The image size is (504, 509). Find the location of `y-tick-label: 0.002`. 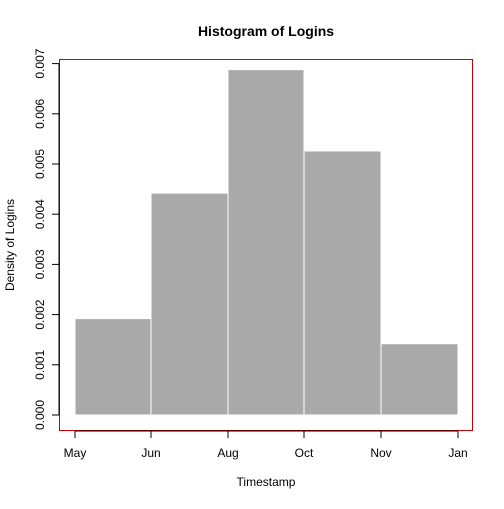

y-tick-label: 0.002 is located at coordinates (40, 314).